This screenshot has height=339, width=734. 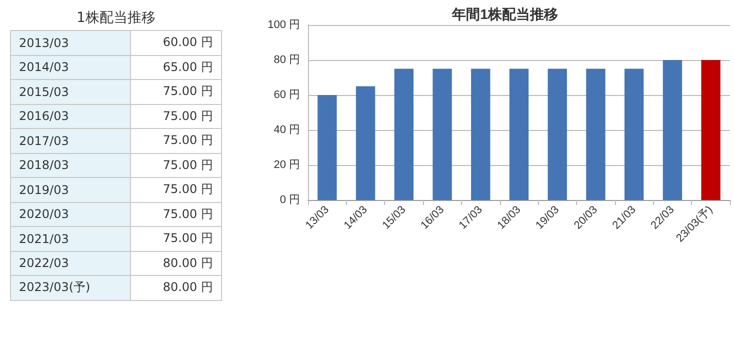 What do you see at coordinates (287, 165) in the screenshot?
I see `y-tick-label: 20 円` at bounding box center [287, 165].